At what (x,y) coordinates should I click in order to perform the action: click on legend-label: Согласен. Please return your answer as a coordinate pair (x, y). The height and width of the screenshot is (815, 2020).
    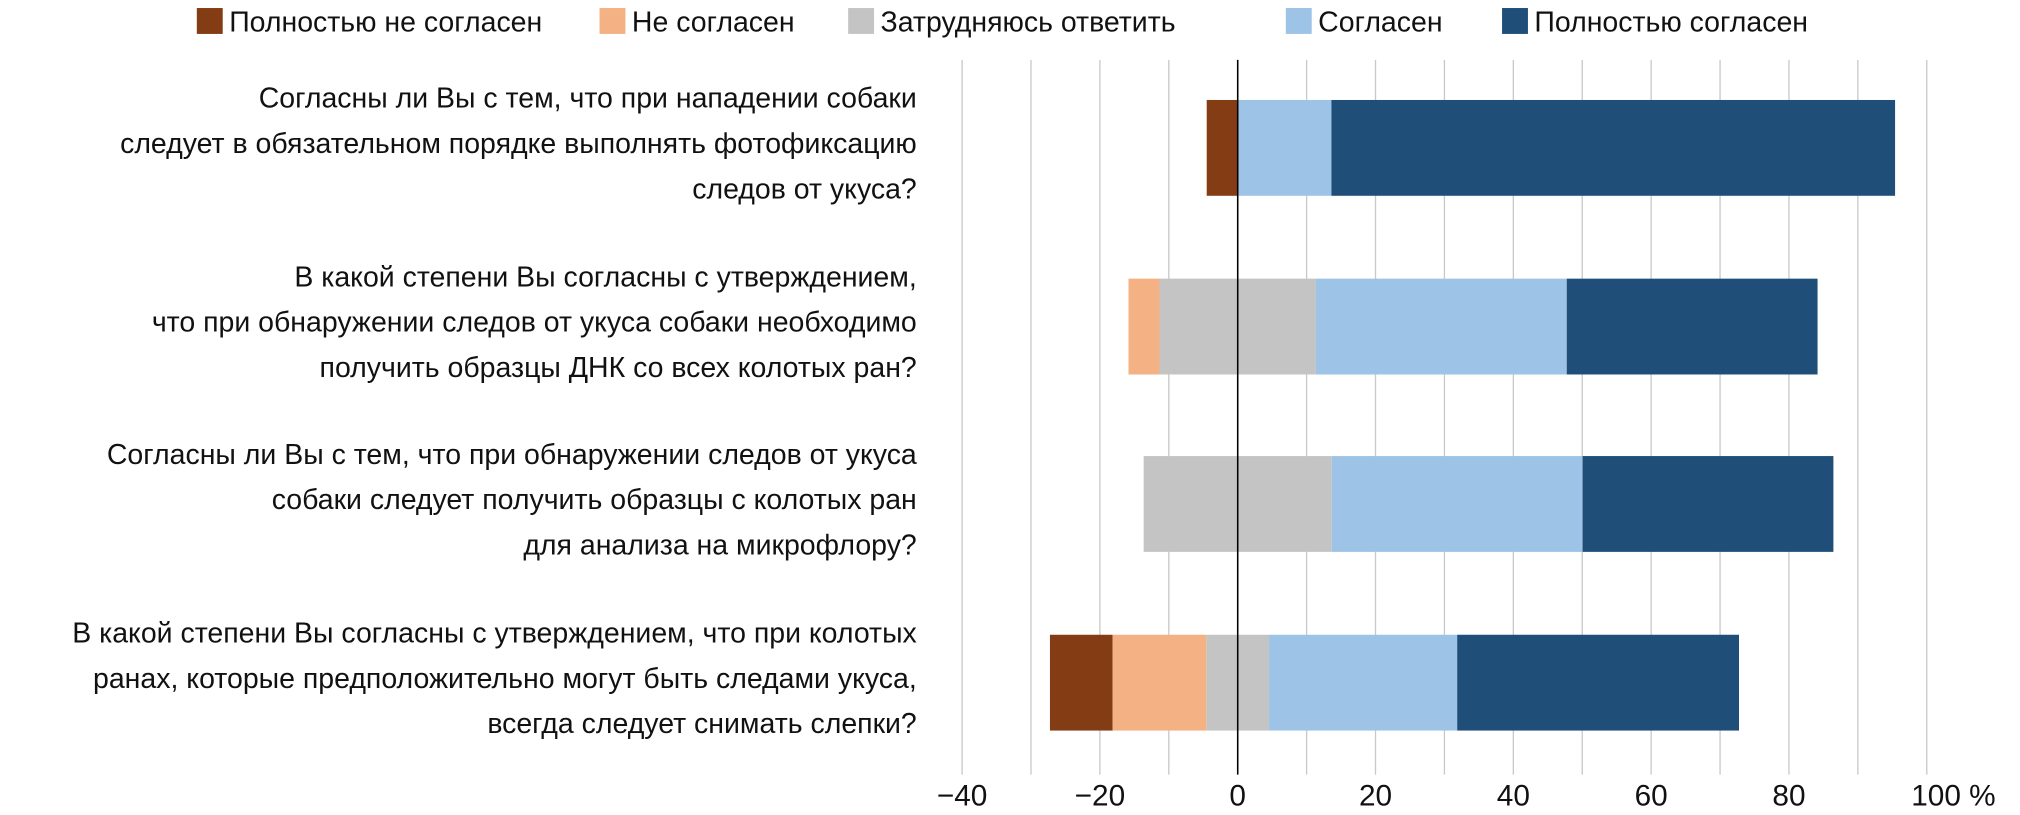
    Looking at the image, I should click on (1380, 22).